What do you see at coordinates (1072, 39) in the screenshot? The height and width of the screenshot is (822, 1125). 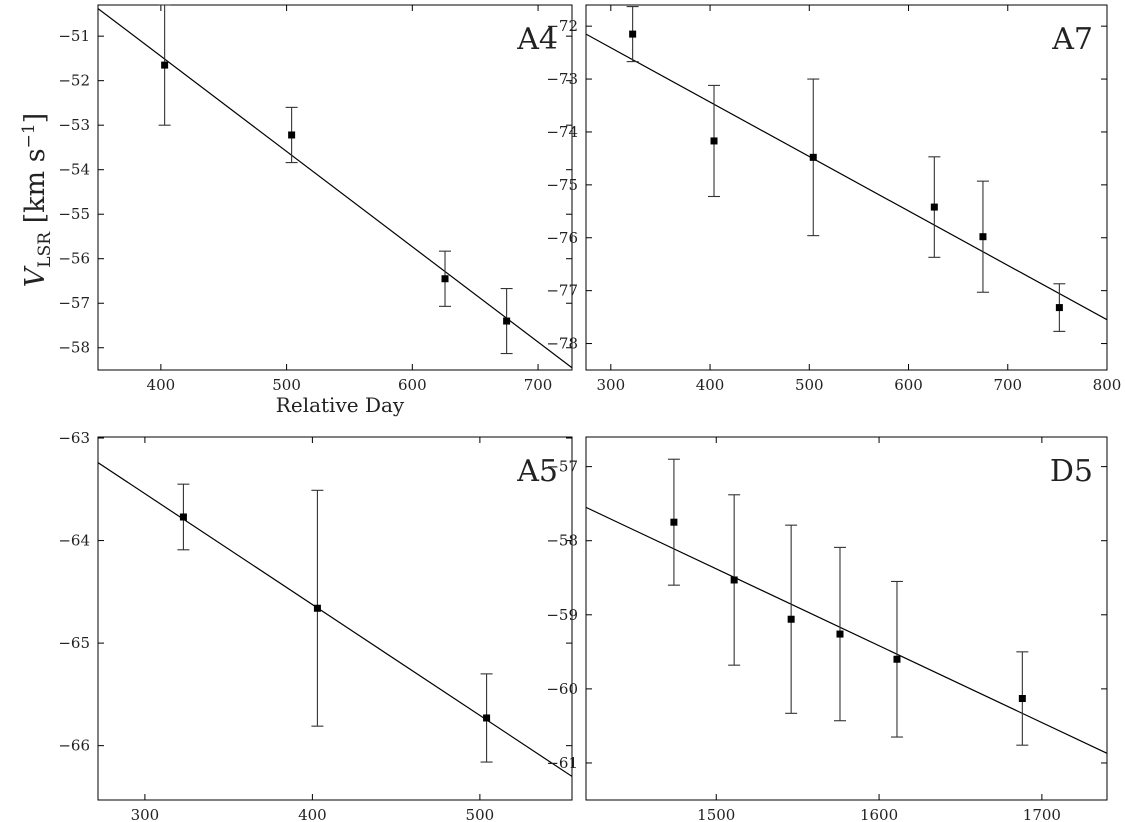 I see `panel-label: A7` at bounding box center [1072, 39].